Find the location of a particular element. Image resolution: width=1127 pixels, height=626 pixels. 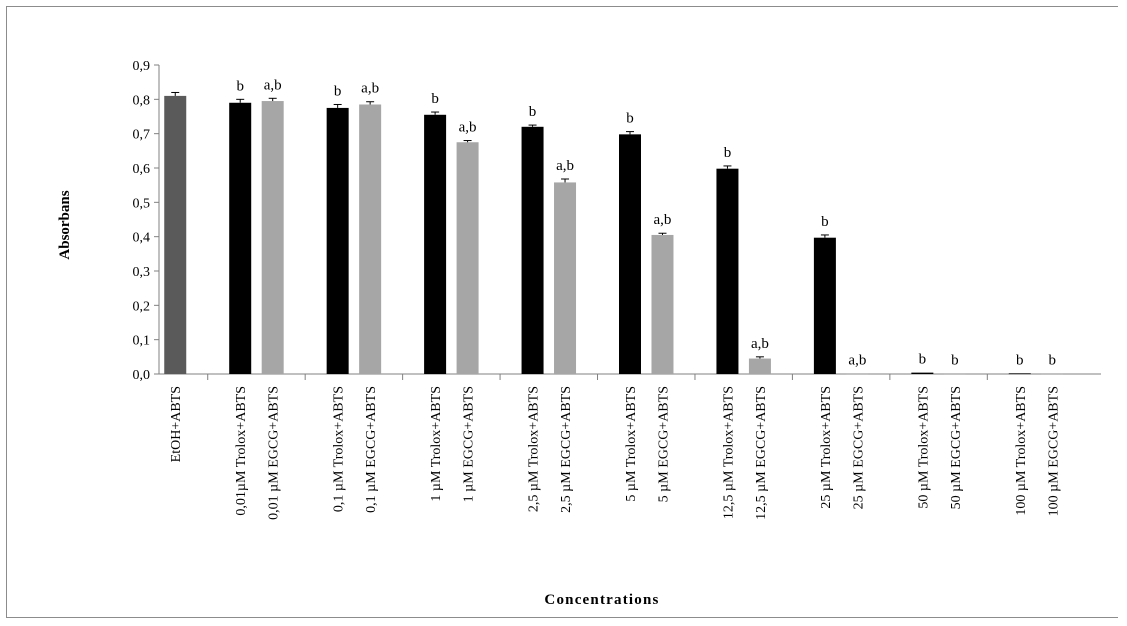

x-tick-label: 5 µM Trolox+ABTS is located at coordinates (631, 444).